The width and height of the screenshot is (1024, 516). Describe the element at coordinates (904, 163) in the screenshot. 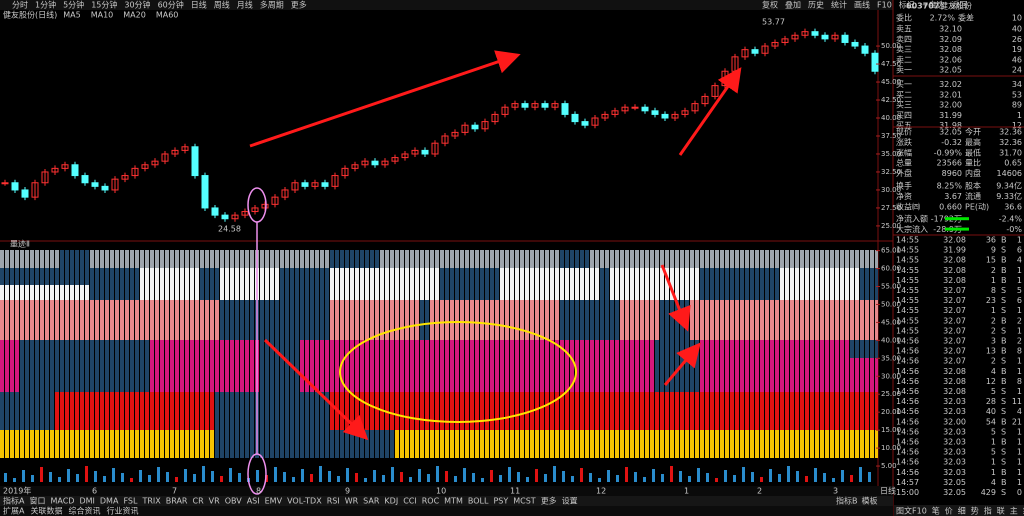

I see `quote-label: 总量` at that location.